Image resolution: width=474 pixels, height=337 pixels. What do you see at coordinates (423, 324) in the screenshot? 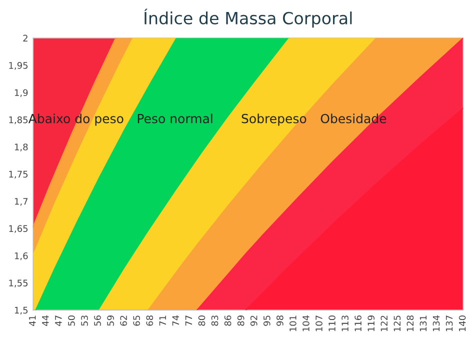
I see `x-tick-label: 131` at bounding box center [423, 324].